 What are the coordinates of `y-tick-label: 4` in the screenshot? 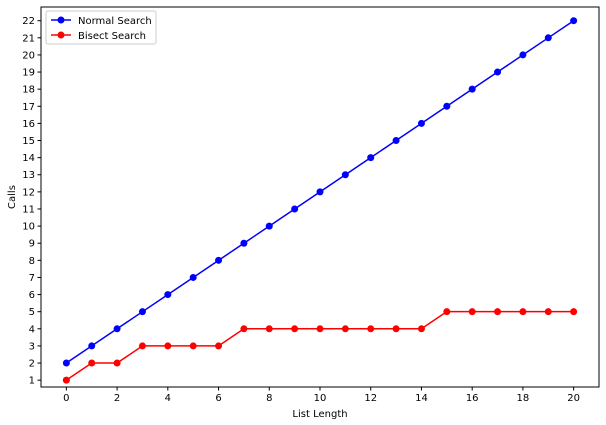 It's located at (32, 329).